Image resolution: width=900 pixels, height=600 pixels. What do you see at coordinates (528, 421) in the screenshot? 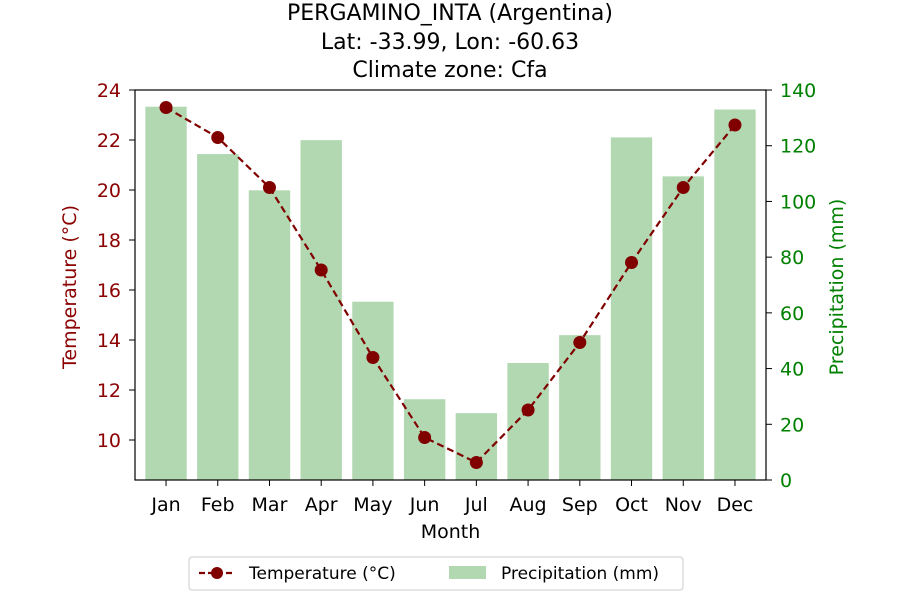
I see `precipitation-bar-aug` at bounding box center [528, 421].